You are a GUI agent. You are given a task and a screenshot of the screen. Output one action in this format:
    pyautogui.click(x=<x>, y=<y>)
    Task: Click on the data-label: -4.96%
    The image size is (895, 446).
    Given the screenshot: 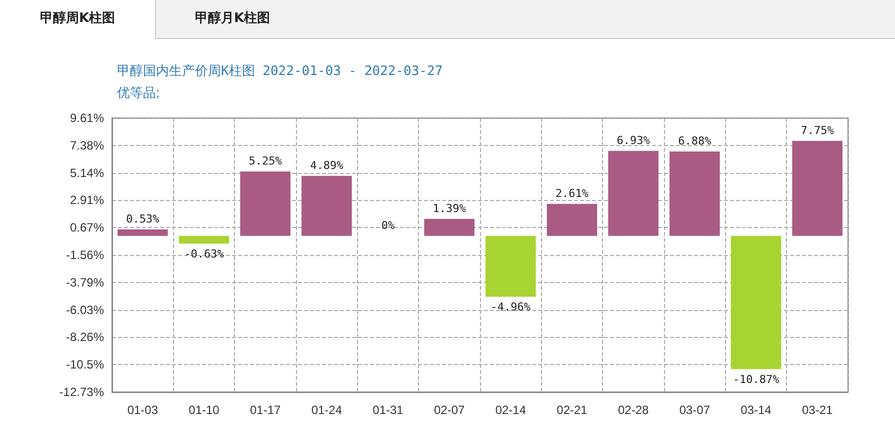 What is the action you would take?
    pyautogui.click(x=510, y=307)
    